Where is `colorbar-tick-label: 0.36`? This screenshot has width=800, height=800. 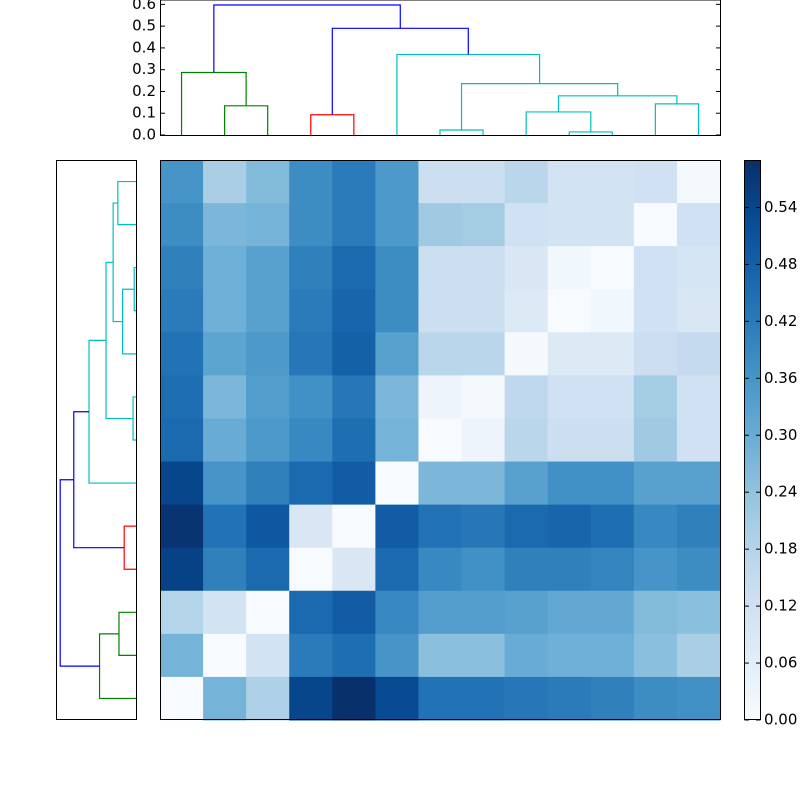 colorbar-tick-label: 0.36 is located at coordinates (780, 378).